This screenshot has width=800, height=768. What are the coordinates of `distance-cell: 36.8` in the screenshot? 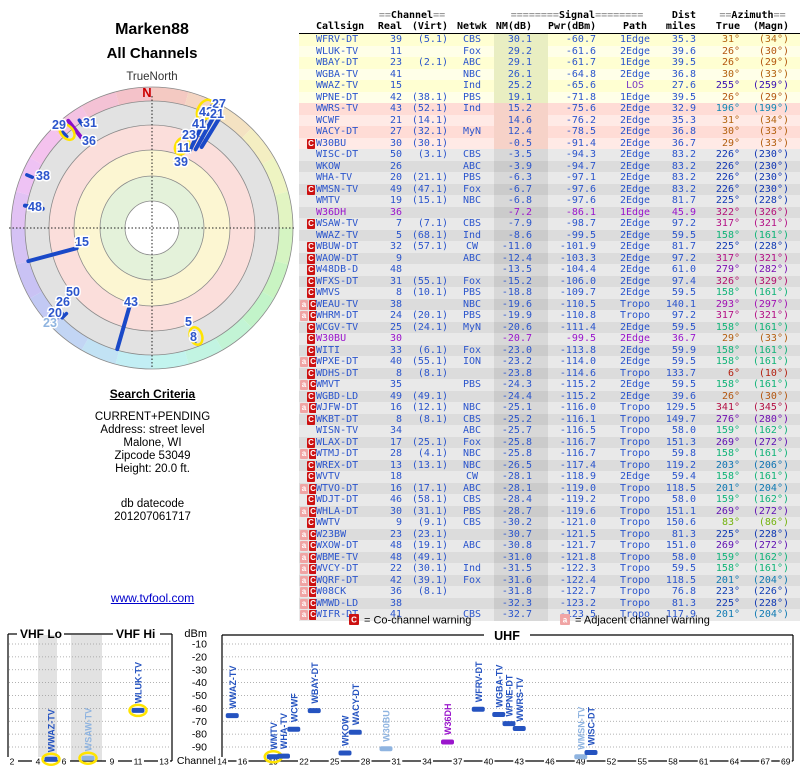 It's located at (683, 131).